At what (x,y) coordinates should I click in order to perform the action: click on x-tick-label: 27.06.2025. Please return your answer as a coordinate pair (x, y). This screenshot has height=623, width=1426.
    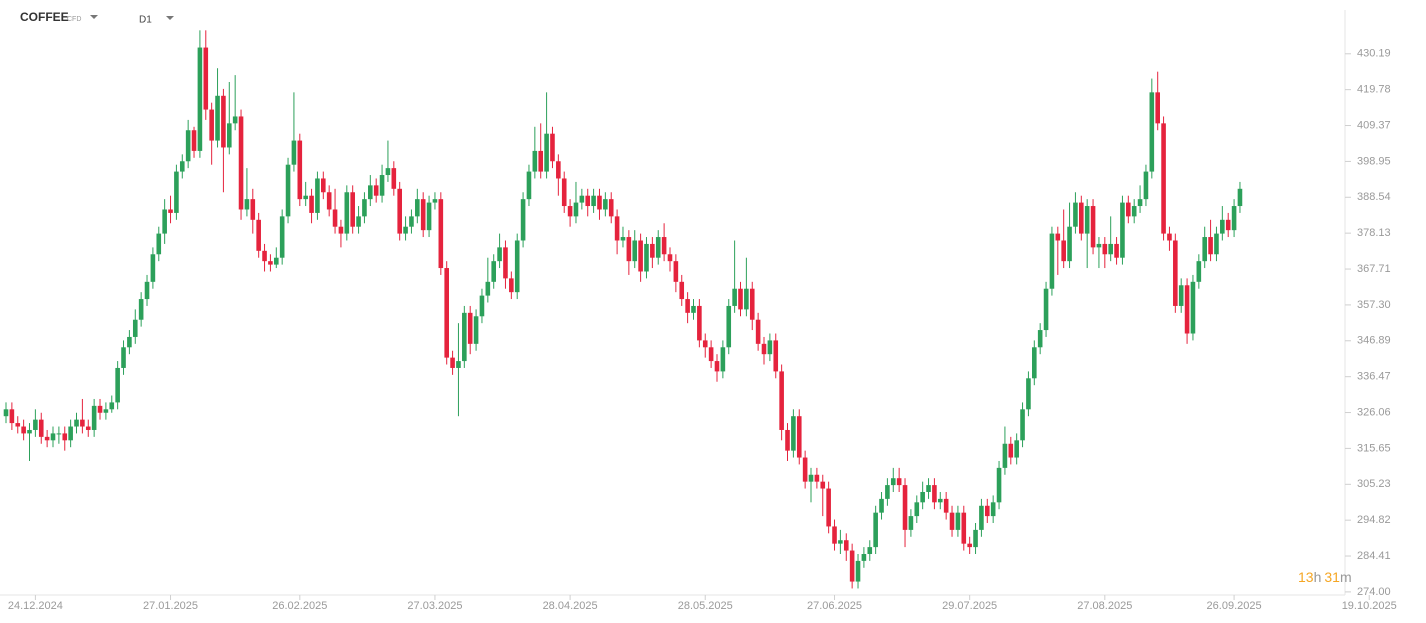
    Looking at the image, I should click on (834, 606).